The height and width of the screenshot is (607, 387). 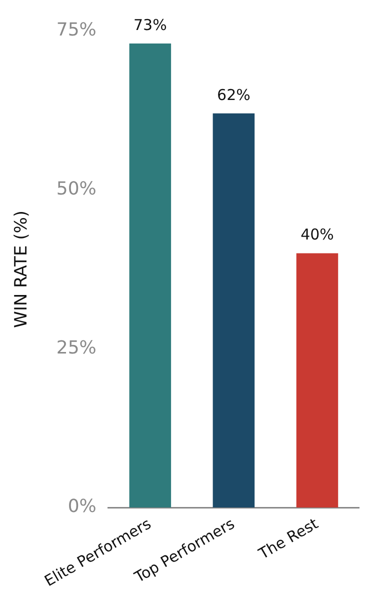 I want to click on x-tick-label: The Rest, so click(x=288, y=539).